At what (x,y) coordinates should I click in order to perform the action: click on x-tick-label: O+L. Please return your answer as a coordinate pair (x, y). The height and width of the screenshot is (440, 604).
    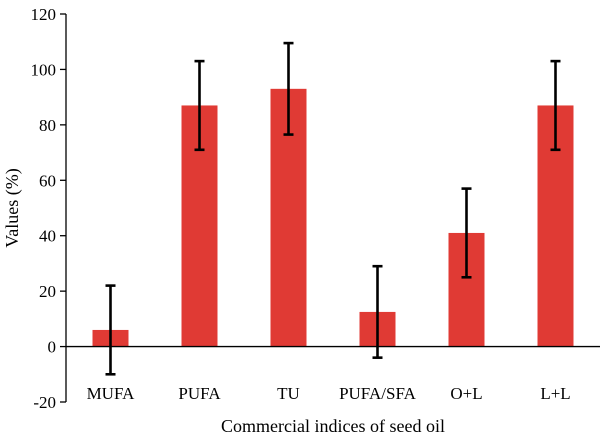
    Looking at the image, I should click on (466, 393).